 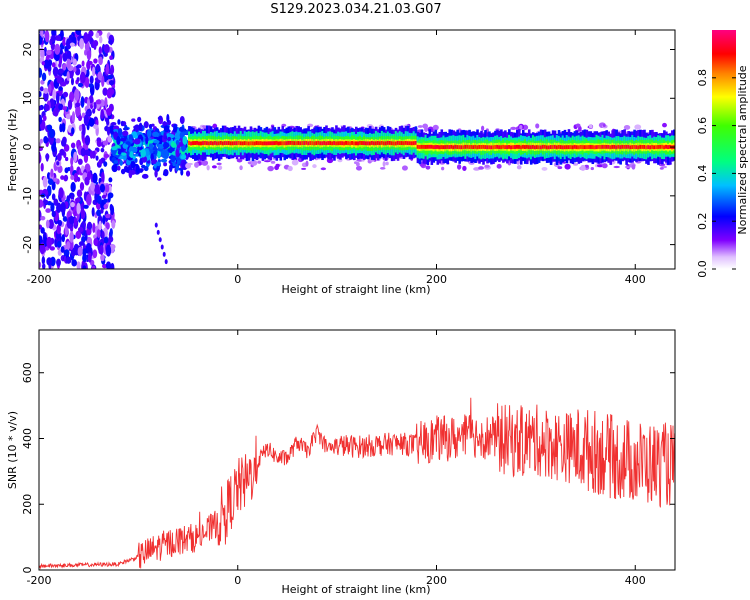 I want to click on y-tick-label: 400, so click(x=27, y=438).